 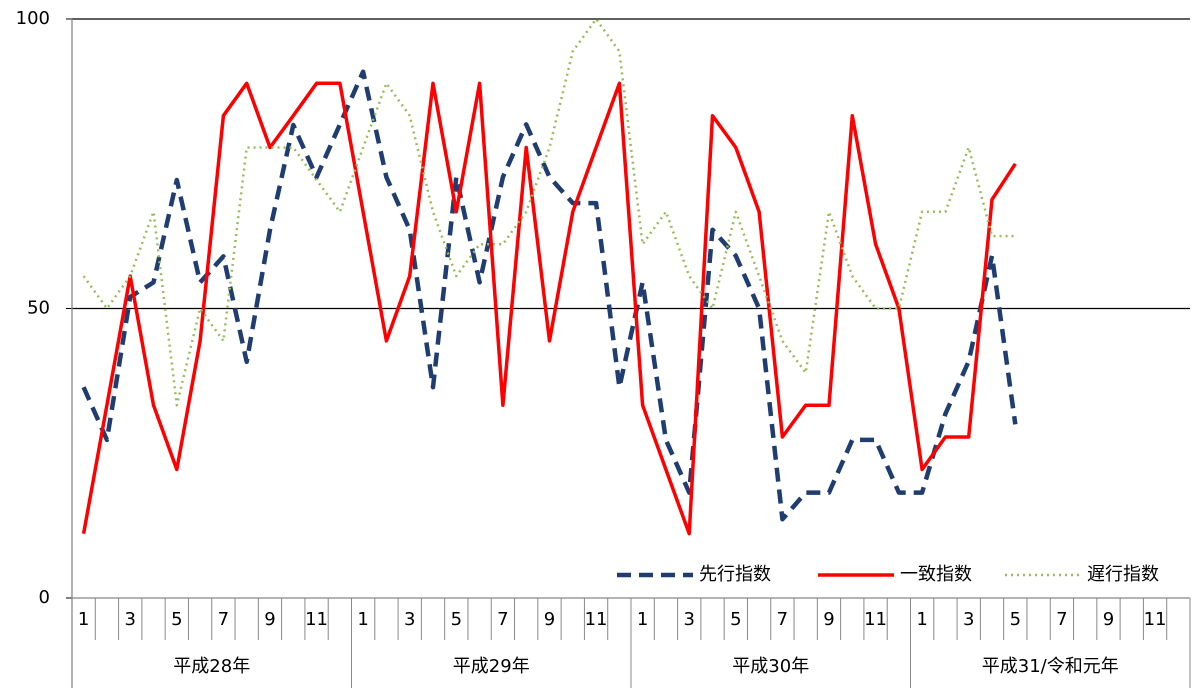 I want to click on y-tick-label: 100, so click(x=33, y=18).